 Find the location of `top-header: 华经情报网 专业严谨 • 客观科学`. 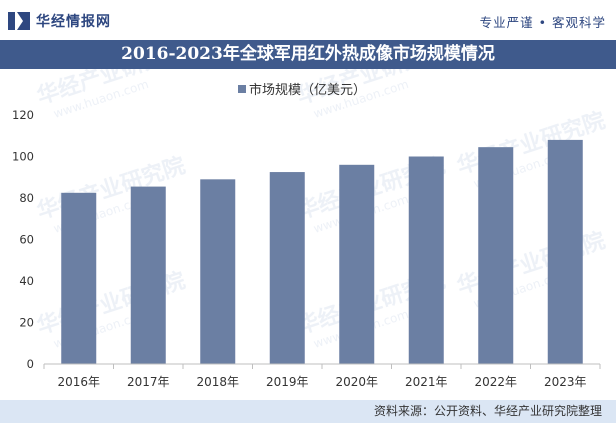

top-header: 华经情报网 专业严谨 • 客观科学 is located at coordinates (308, 20).